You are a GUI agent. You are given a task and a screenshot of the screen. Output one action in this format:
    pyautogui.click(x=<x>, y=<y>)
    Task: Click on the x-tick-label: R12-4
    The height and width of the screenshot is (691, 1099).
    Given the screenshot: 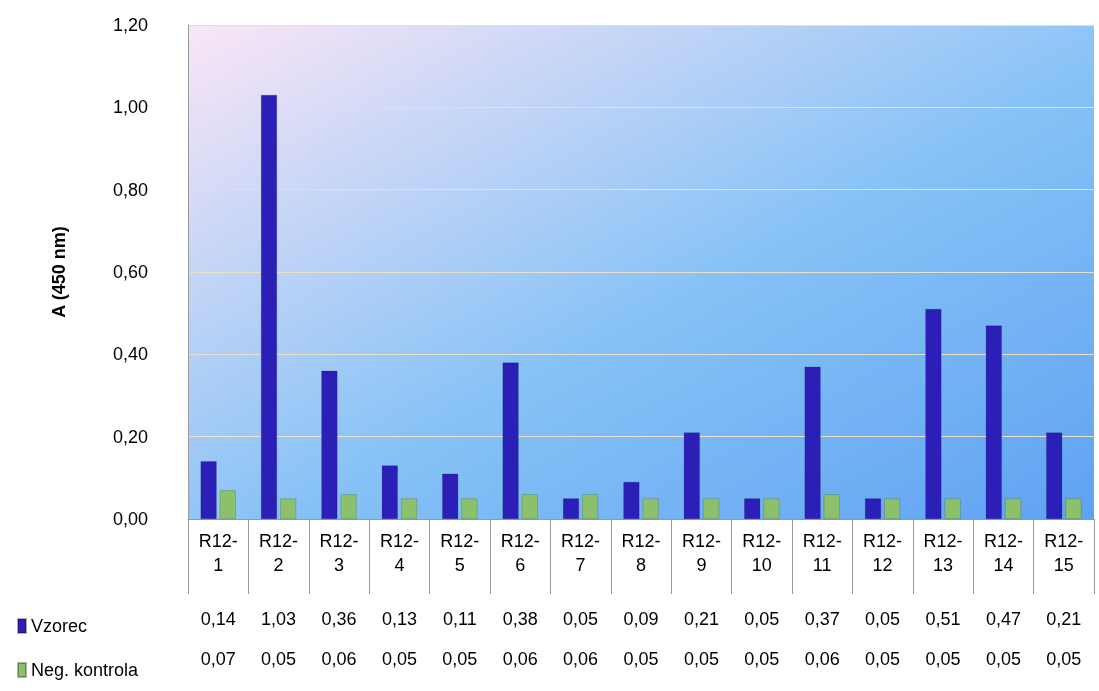 What is the action you would take?
    pyautogui.click(x=399, y=553)
    